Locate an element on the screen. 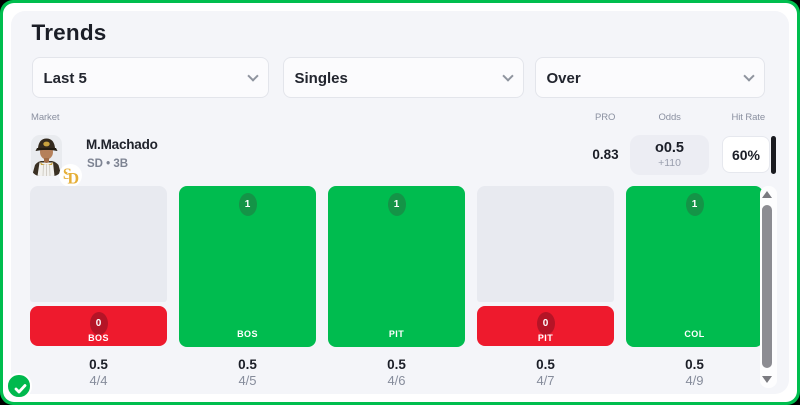 Image resolution: width=800 pixels, height=405 pixels. svg-text: S is located at coordinates (67, 173).